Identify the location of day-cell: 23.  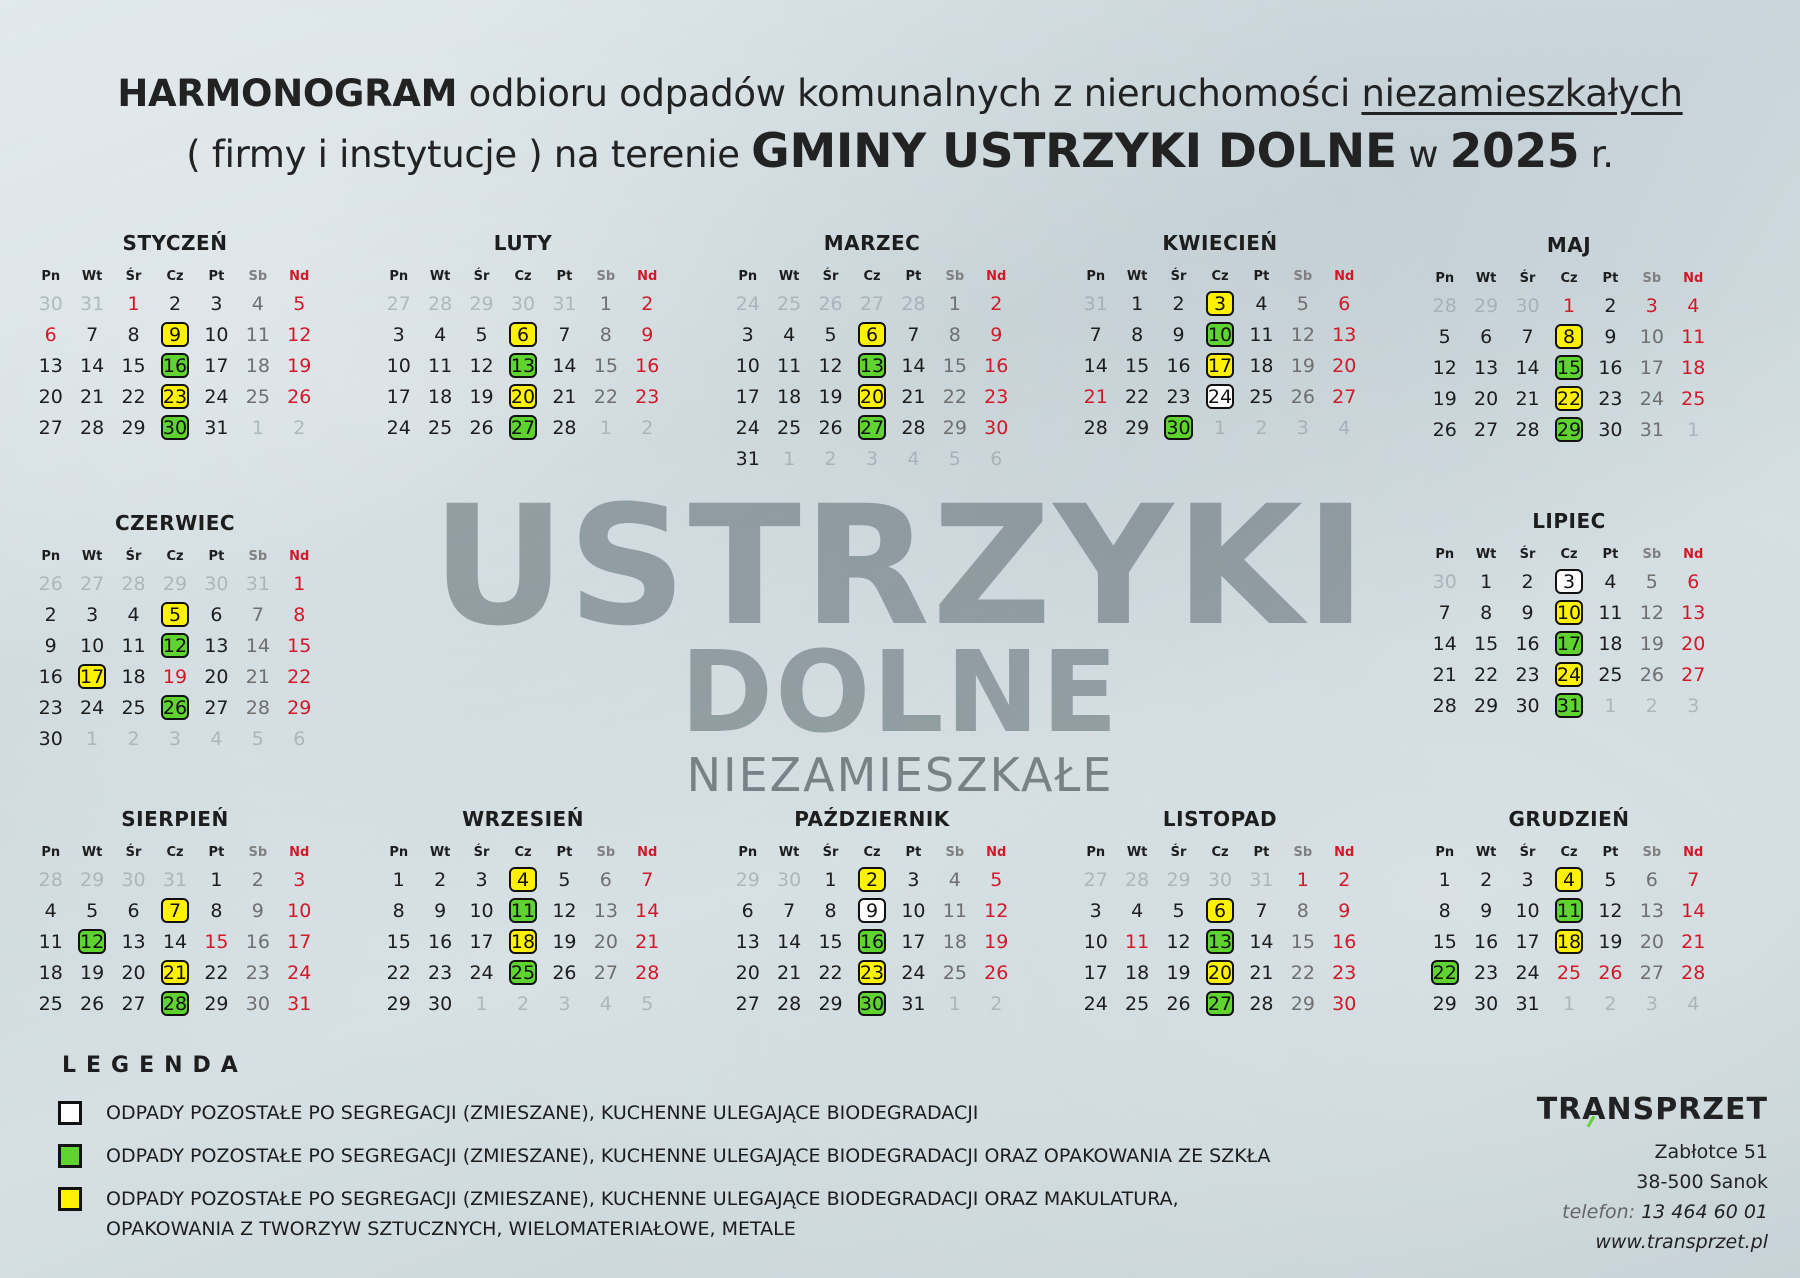
(50, 707).